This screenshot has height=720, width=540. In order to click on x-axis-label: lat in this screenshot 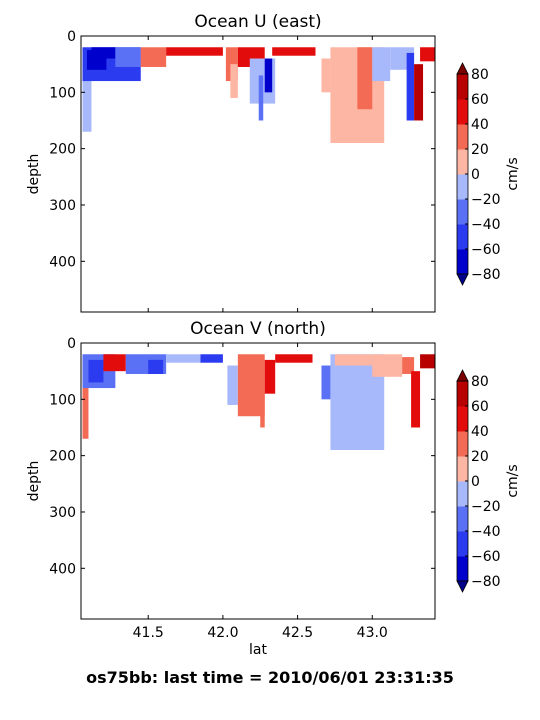, I will do `click(258, 650)`.